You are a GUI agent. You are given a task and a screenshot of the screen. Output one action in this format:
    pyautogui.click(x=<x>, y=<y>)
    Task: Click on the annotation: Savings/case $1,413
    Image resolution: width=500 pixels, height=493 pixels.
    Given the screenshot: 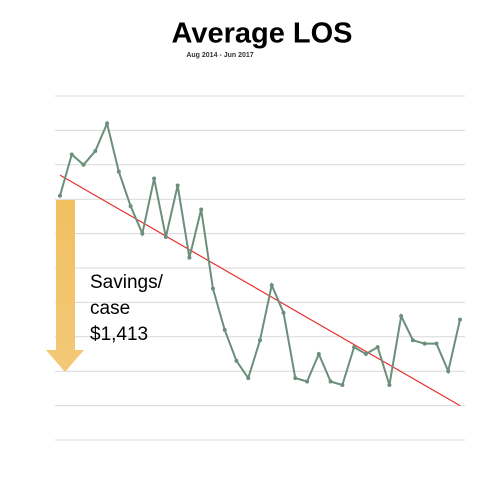 What is the action you would take?
    pyautogui.click(x=127, y=308)
    